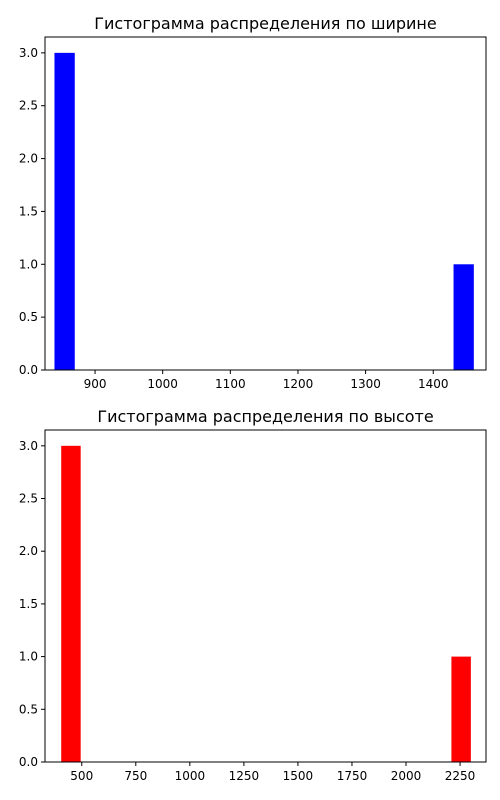 The height and width of the screenshot is (800, 500). I want to click on chart-title: Гистограмма распределения по высоте, so click(265, 416).